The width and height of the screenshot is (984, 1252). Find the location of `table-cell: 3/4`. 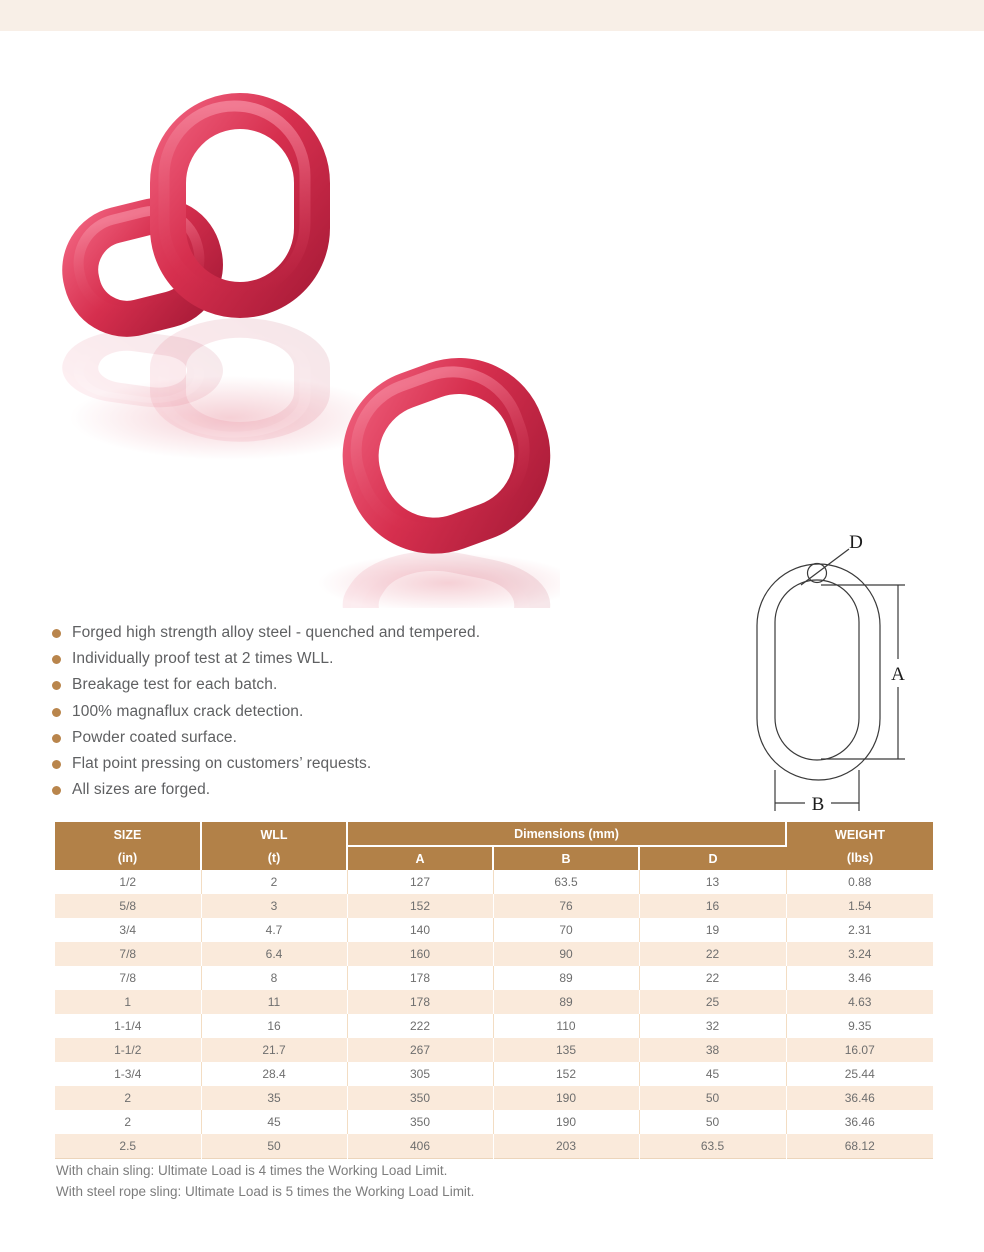

table-cell: 3/4 is located at coordinates (128, 930).